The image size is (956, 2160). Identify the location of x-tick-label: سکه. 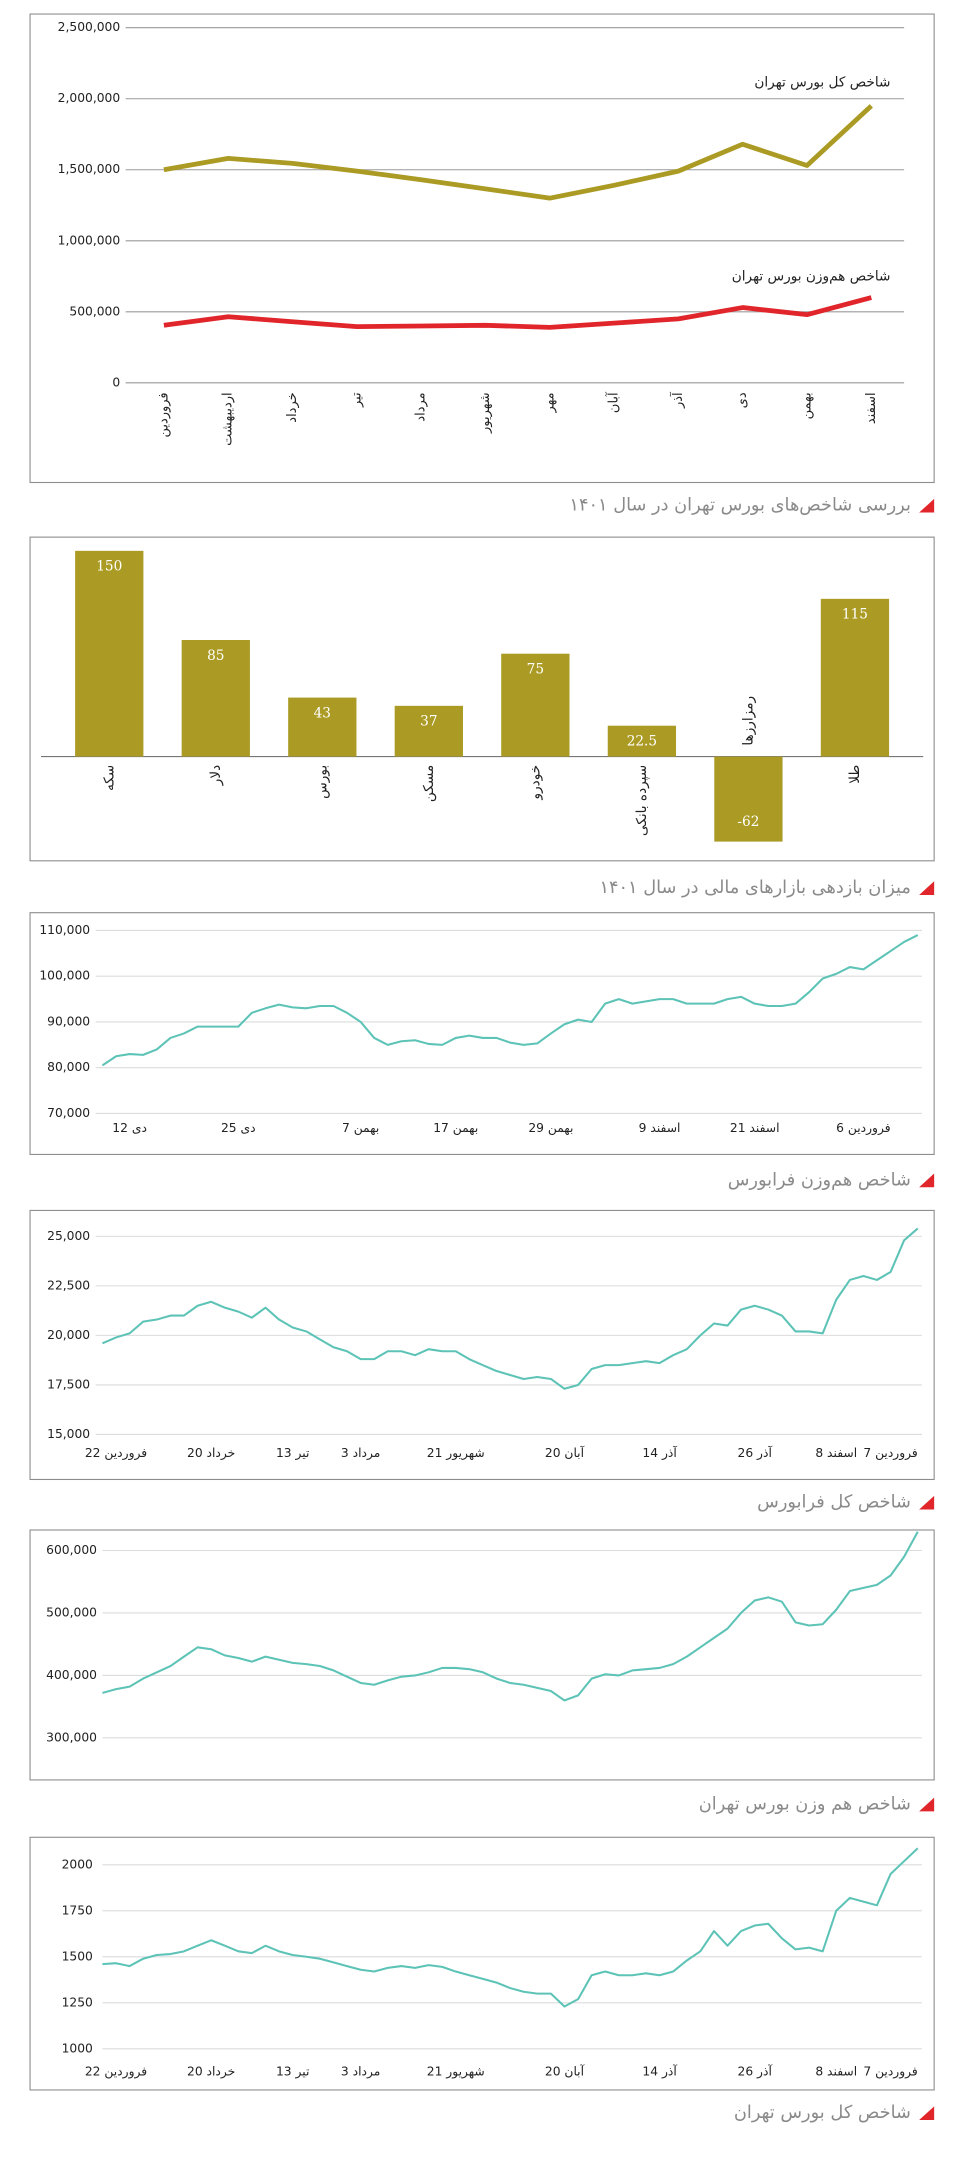
(109, 778).